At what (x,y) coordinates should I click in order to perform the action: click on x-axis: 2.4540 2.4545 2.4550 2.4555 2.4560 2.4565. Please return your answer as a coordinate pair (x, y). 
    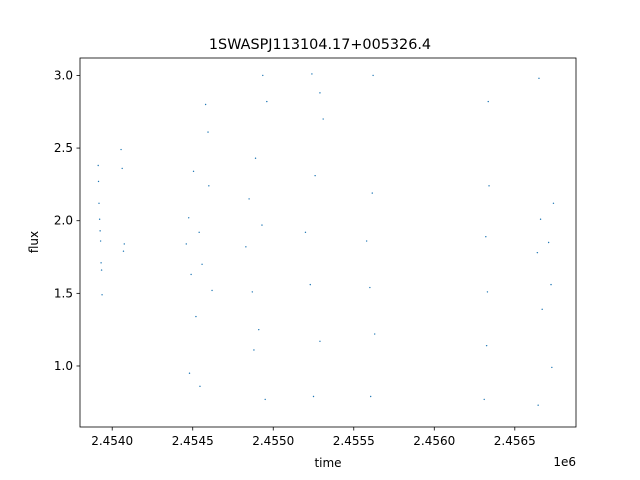
    Looking at the image, I should click on (313, 437).